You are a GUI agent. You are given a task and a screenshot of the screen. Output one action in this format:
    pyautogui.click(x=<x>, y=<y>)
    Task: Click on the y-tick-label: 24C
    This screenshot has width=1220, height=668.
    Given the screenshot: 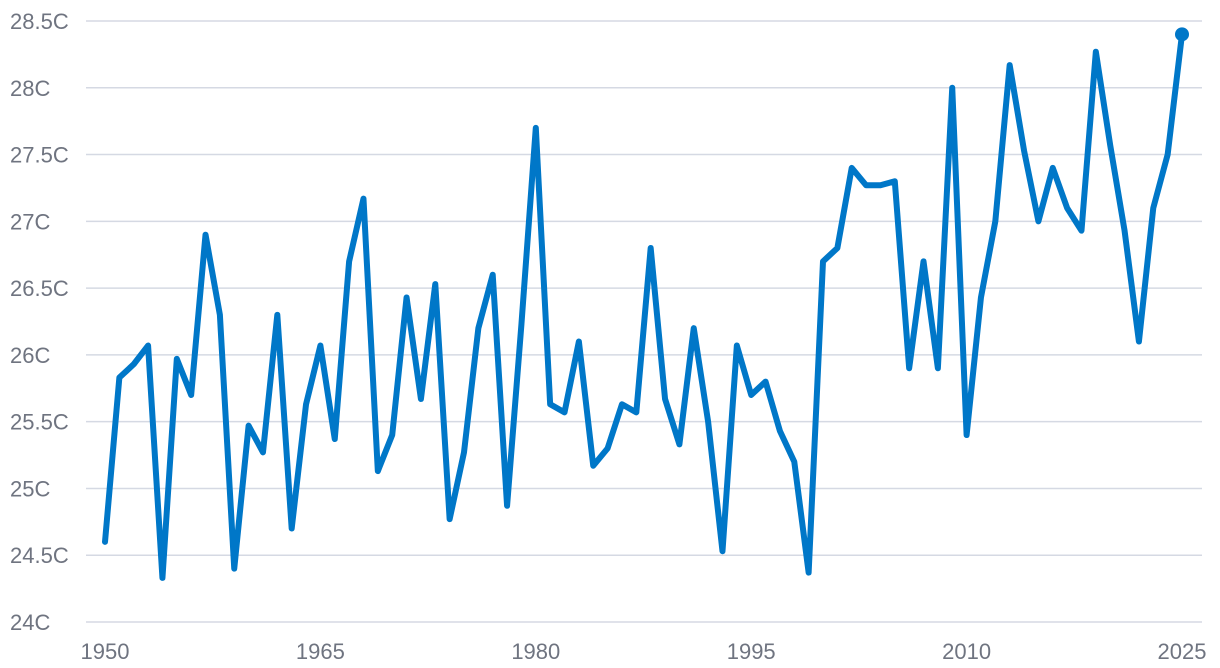 What is the action you would take?
    pyautogui.click(x=30, y=622)
    